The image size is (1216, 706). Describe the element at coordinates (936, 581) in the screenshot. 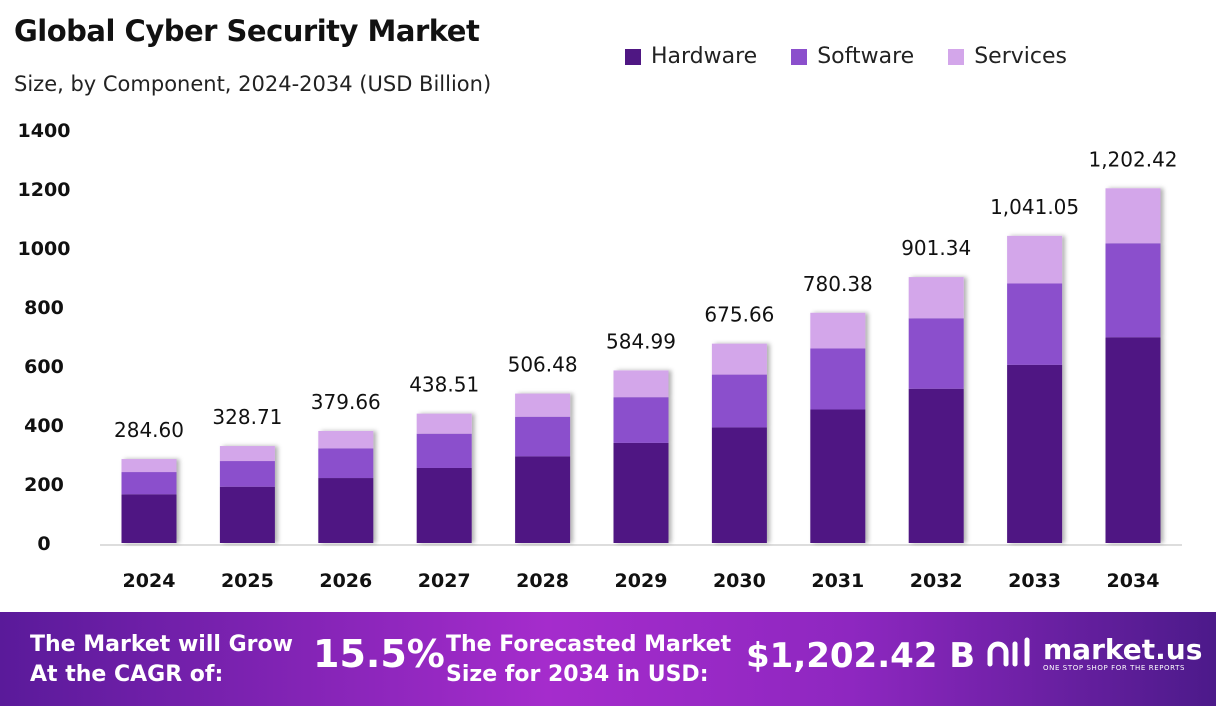

I see `x-tick-label: 2032` at that location.